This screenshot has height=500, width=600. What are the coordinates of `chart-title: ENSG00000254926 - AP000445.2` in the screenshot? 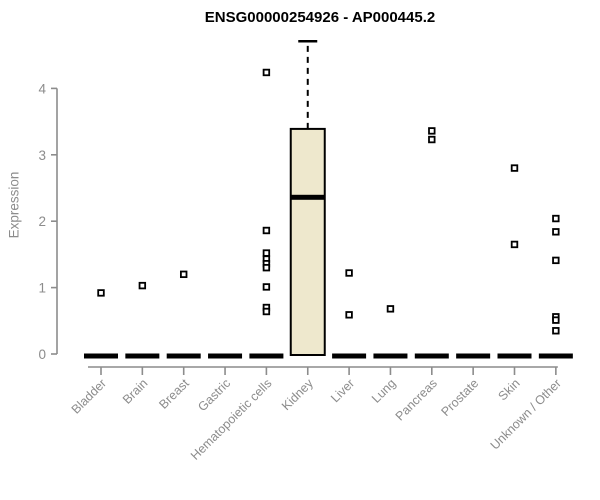 It's located at (320, 17).